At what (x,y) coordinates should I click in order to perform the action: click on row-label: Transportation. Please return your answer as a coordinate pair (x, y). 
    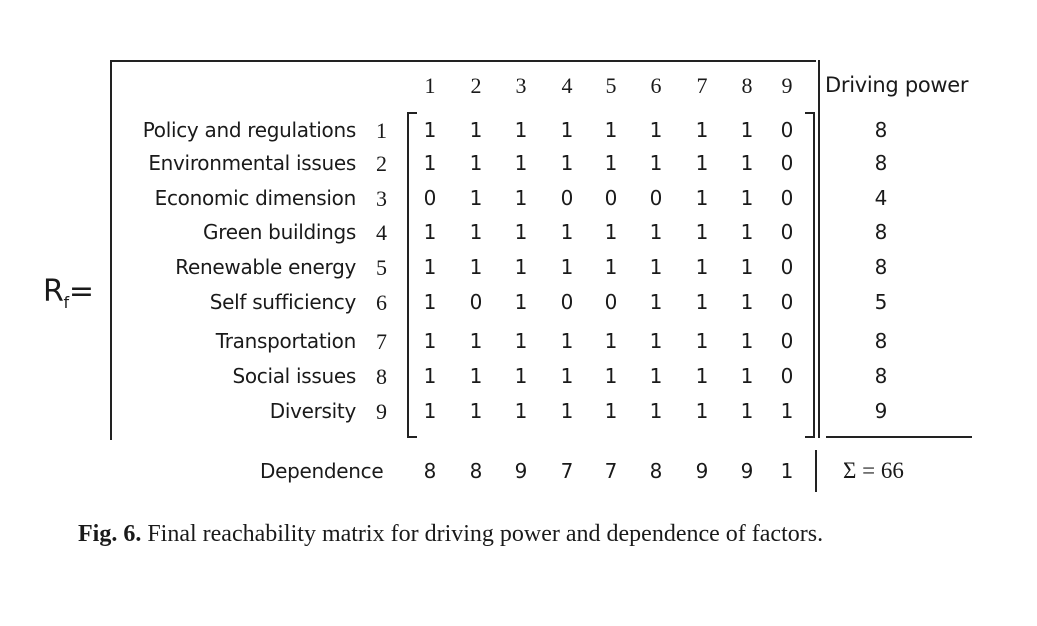
    Looking at the image, I should click on (286, 341).